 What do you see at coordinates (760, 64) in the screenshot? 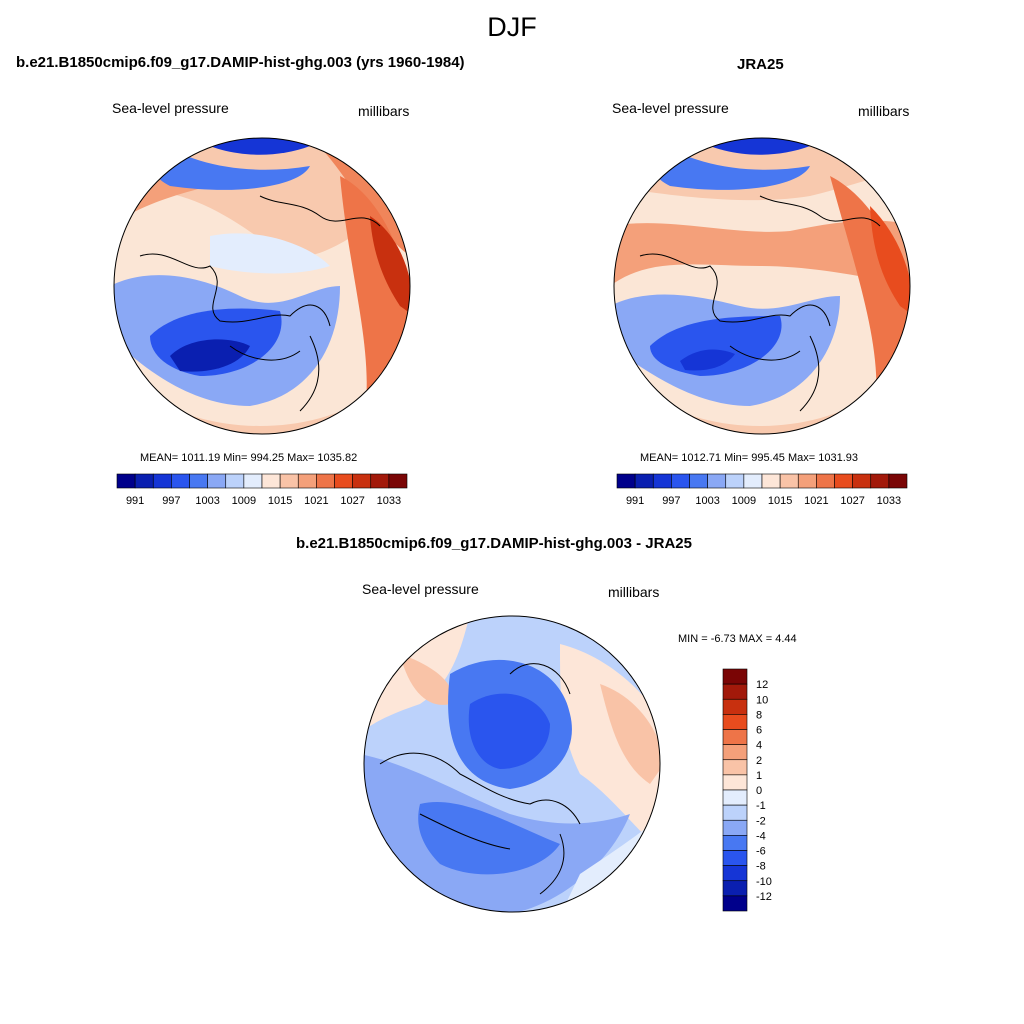
I see `panel-2-title: JRA25` at bounding box center [760, 64].